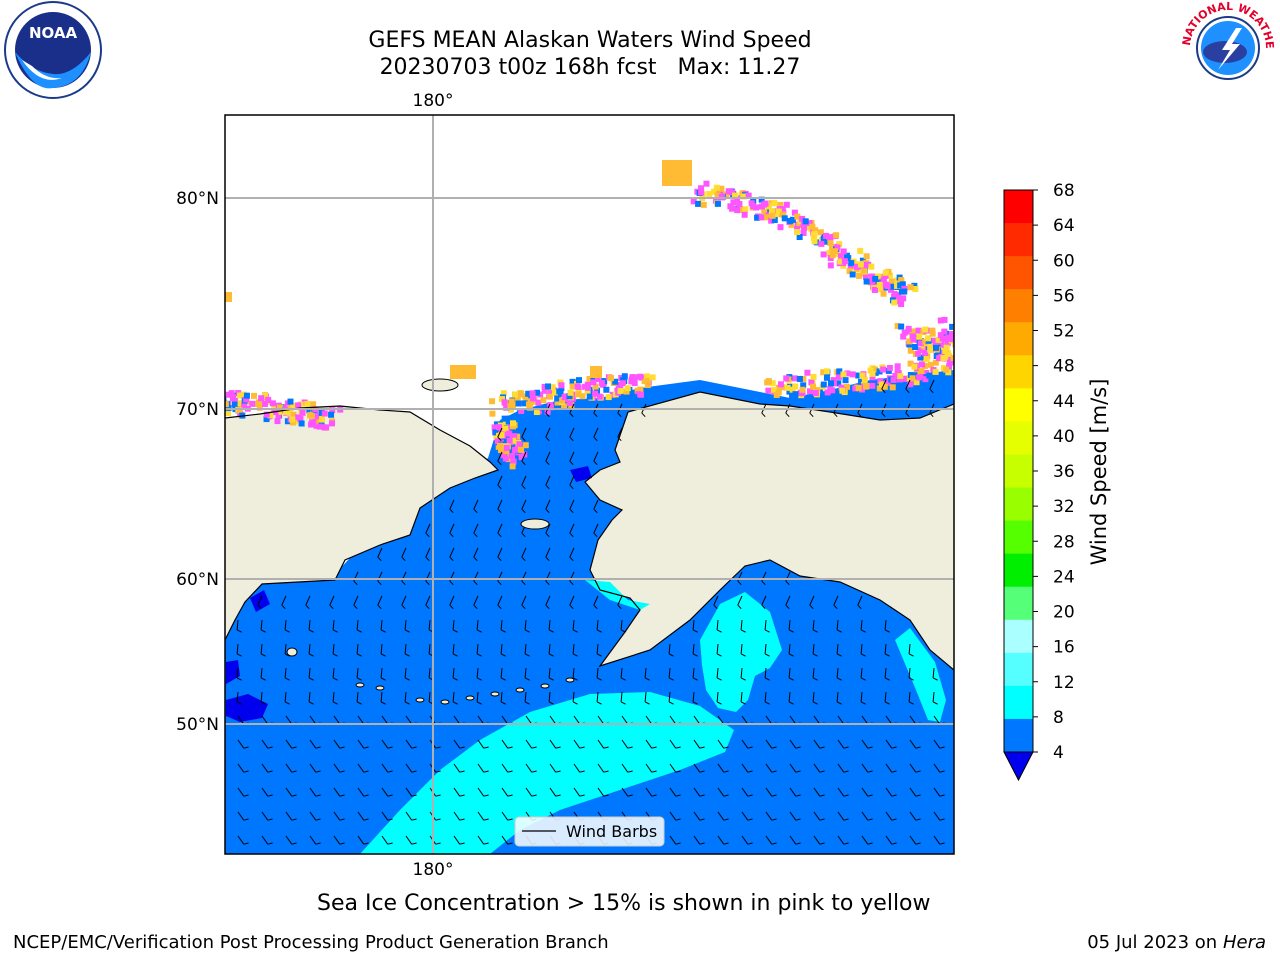 This screenshot has width=1280, height=960. I want to click on lat-label-60n: 60°N, so click(197, 580).